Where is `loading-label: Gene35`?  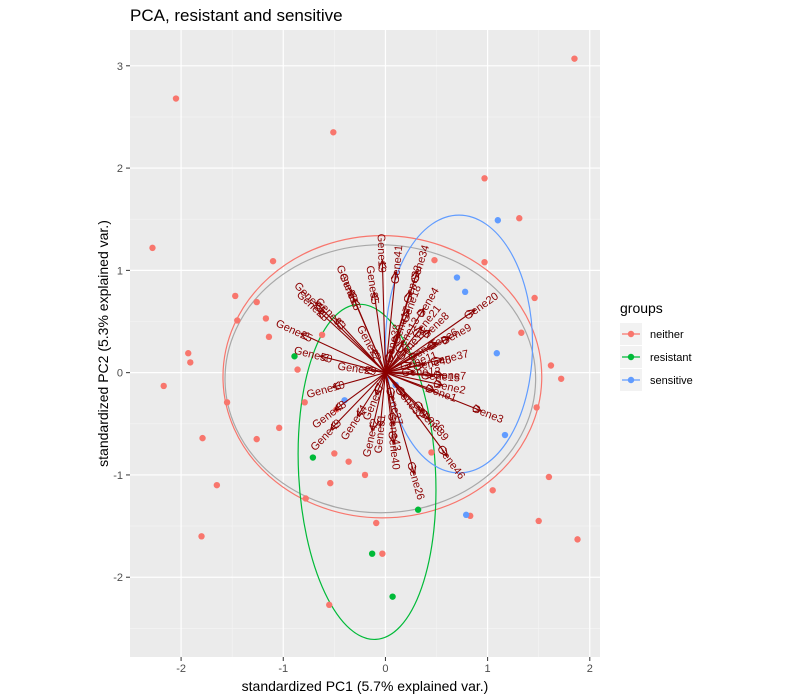
loading-label: Gene35 is located at coordinates (371, 285).